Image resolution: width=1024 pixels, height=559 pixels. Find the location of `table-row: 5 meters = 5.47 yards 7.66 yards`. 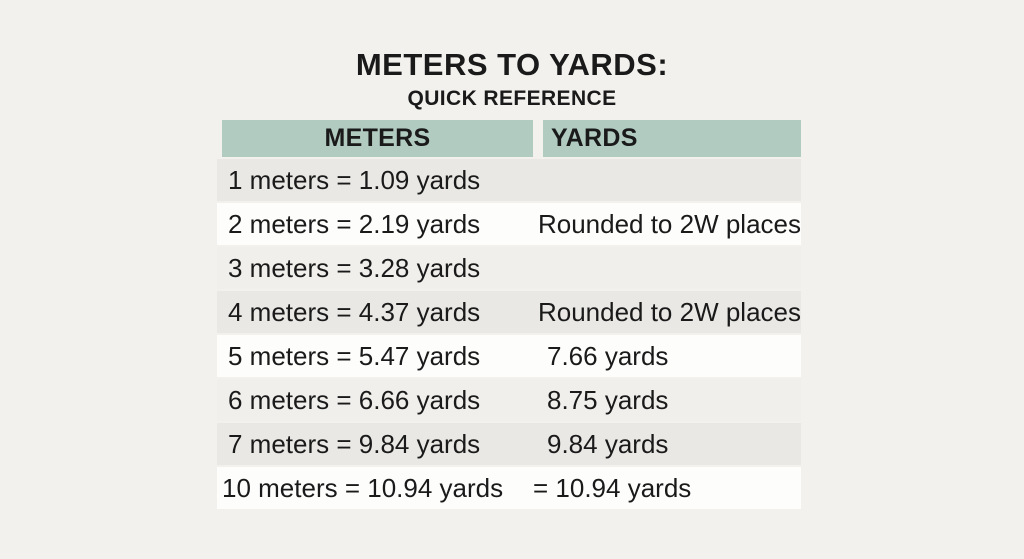

table-row: 5 meters = 5.47 yards 7.66 yards is located at coordinates (509, 356).